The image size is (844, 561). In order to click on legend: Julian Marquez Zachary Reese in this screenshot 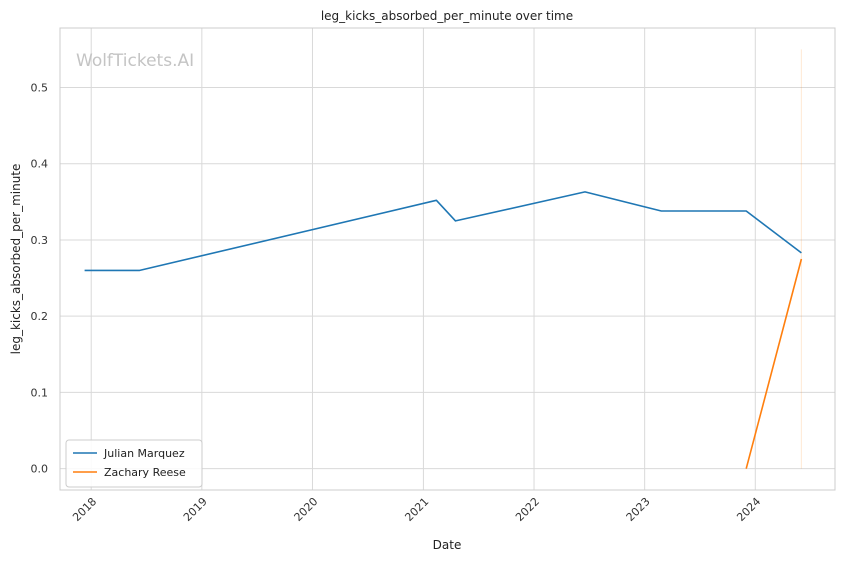, I will do `click(134, 463)`.